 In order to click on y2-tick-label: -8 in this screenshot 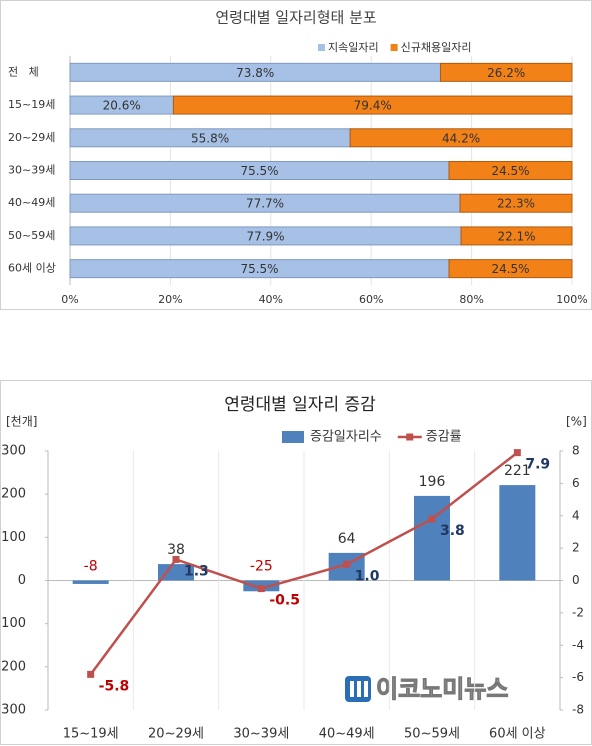, I will do `click(578, 710)`.